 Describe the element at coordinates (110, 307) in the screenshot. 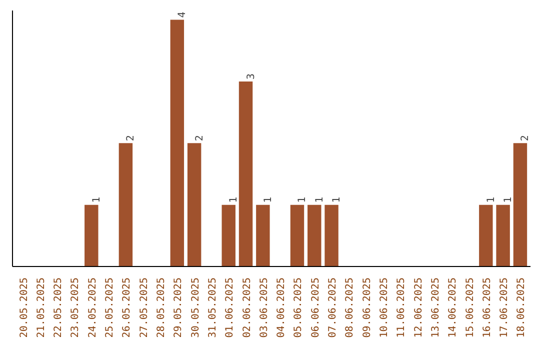

I see `x-tick-label: 25.05.2025` at that location.